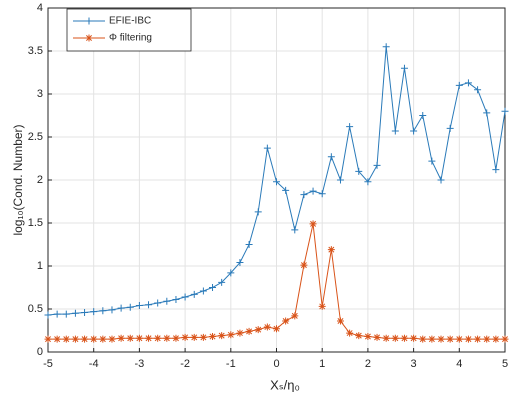 The width and height of the screenshot is (511, 402). I want to click on x-tick-label: 5, so click(505, 364).